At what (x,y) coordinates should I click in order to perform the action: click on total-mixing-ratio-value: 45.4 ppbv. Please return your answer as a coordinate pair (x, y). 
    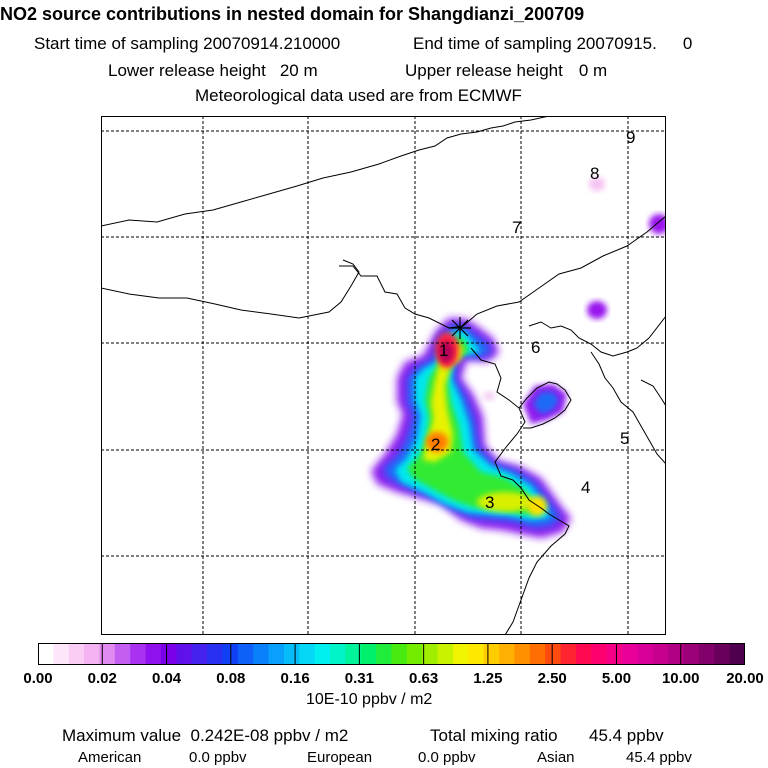
    Looking at the image, I should click on (626, 735).